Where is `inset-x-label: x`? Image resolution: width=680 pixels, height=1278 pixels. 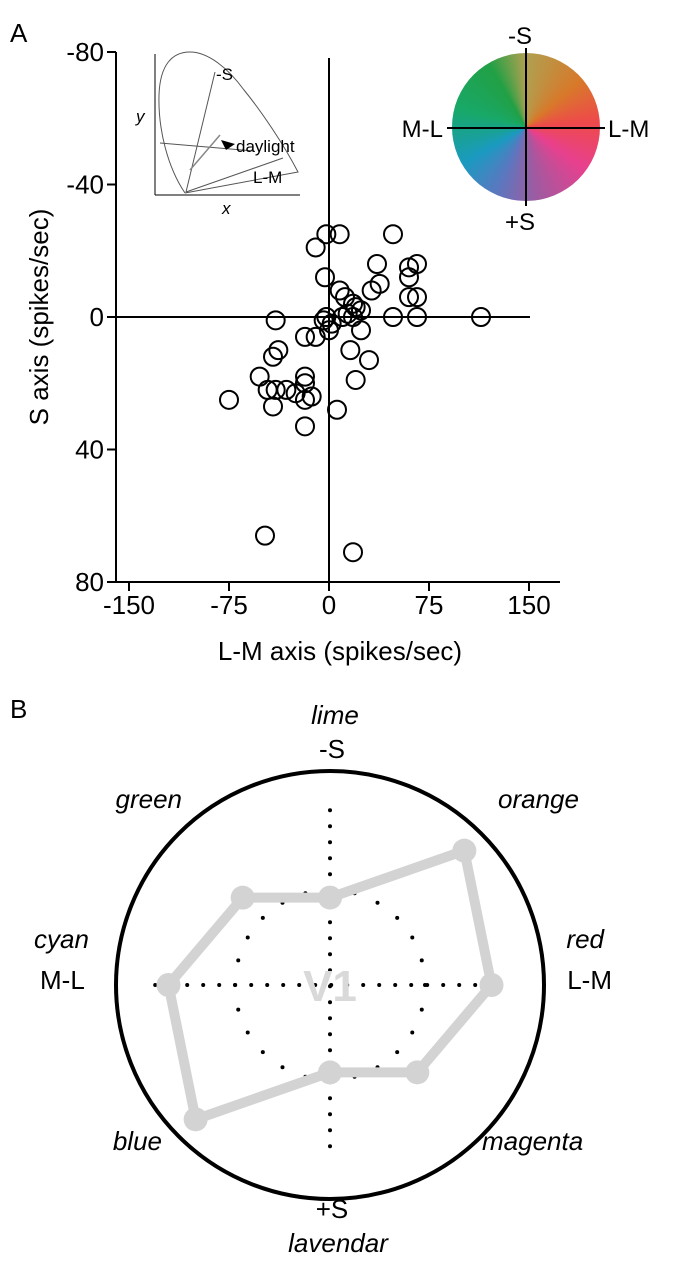 inset-x-label: x is located at coordinates (226, 208).